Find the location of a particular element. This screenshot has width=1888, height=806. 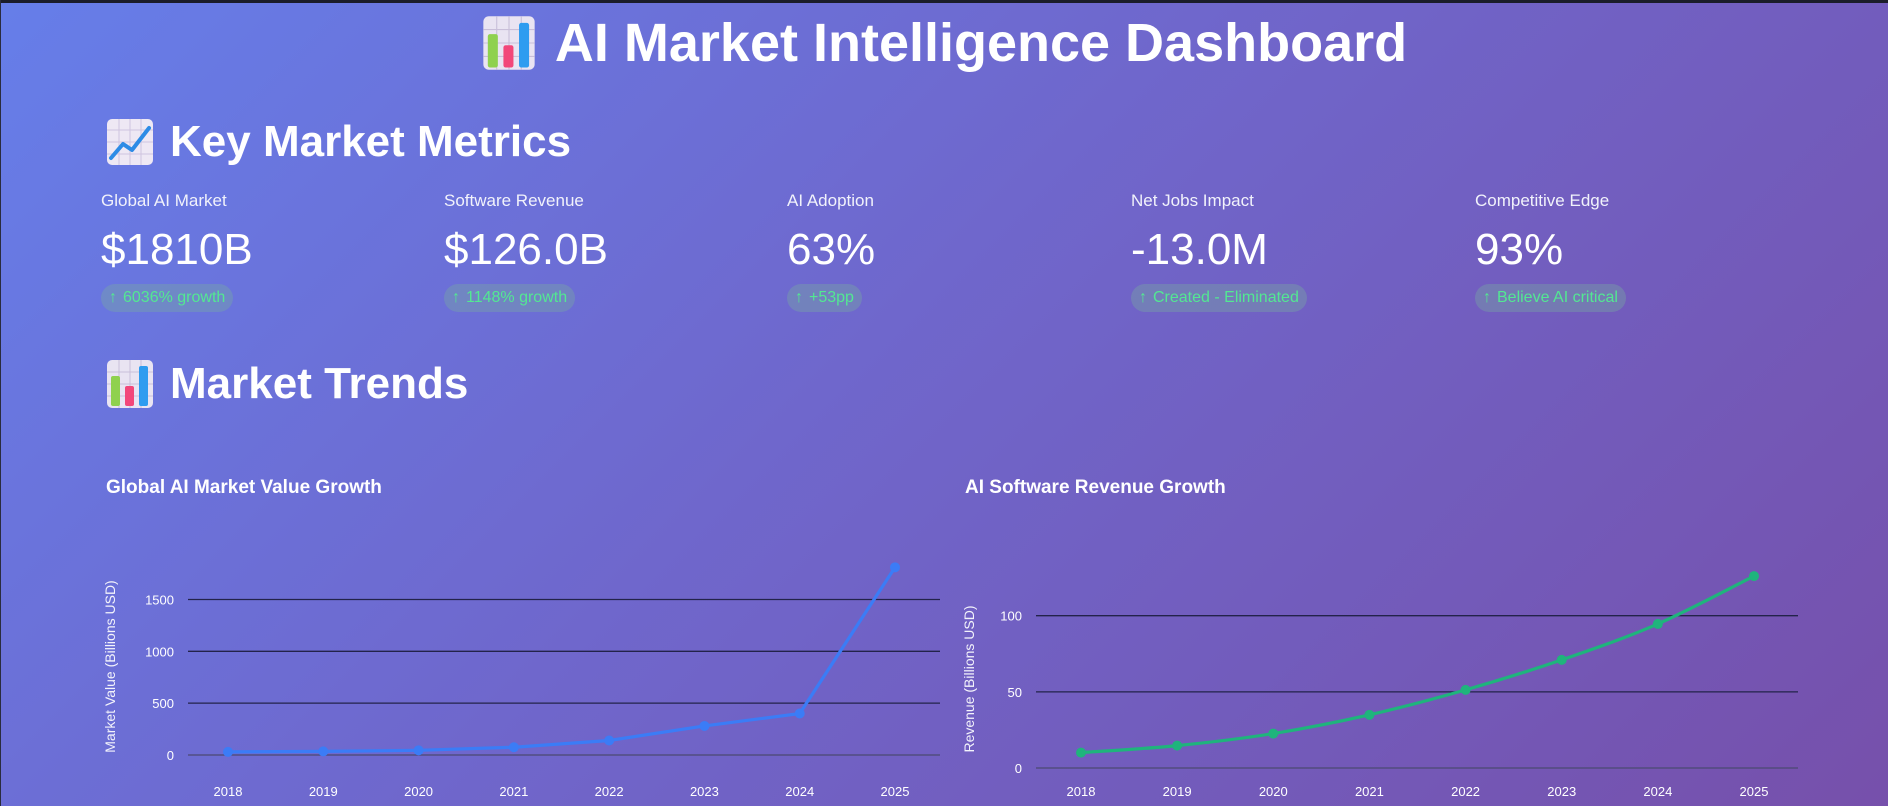

top-border is located at coordinates (944, 1).